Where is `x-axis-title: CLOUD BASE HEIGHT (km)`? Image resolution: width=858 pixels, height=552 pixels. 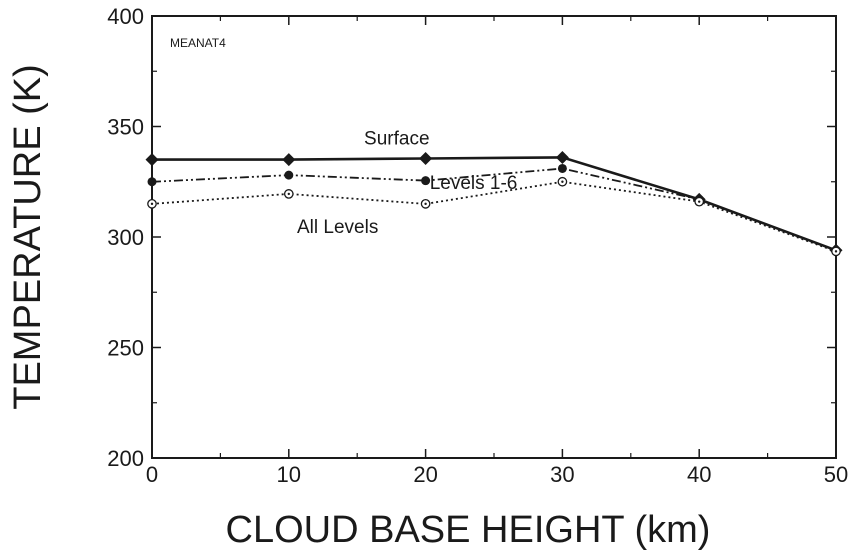
x-axis-title: CLOUD BASE HEIGHT (km) is located at coordinates (468, 530).